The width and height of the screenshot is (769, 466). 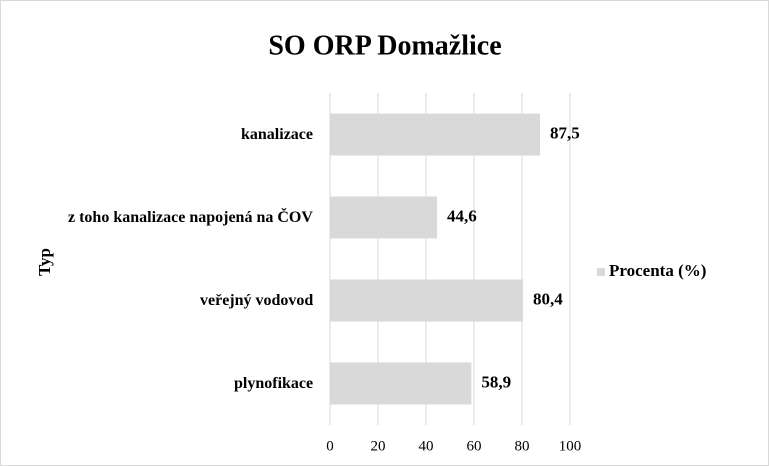 What do you see at coordinates (570, 446) in the screenshot?
I see `x-tick-label: 100` at bounding box center [570, 446].